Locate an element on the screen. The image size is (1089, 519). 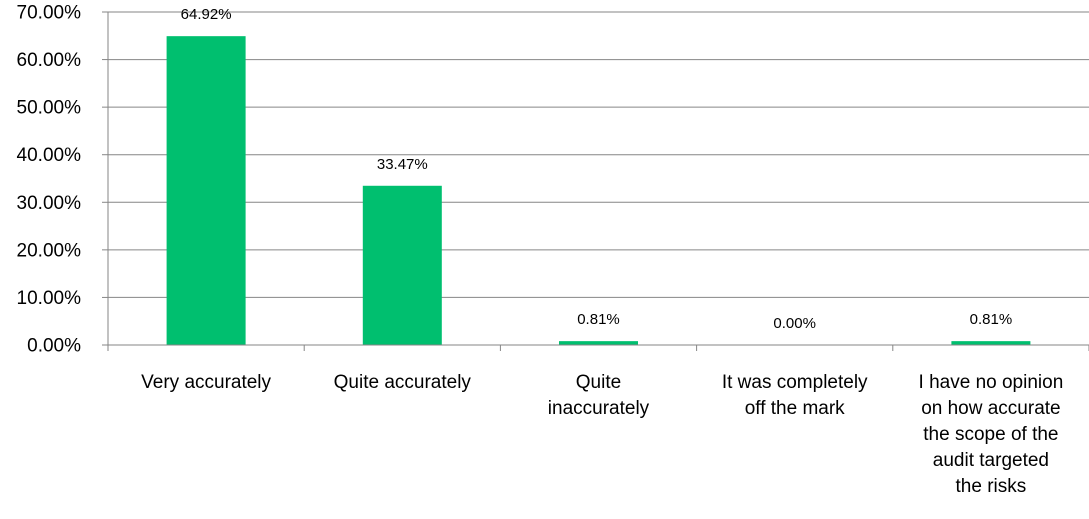
data-label: 0.00% is located at coordinates (794, 323).